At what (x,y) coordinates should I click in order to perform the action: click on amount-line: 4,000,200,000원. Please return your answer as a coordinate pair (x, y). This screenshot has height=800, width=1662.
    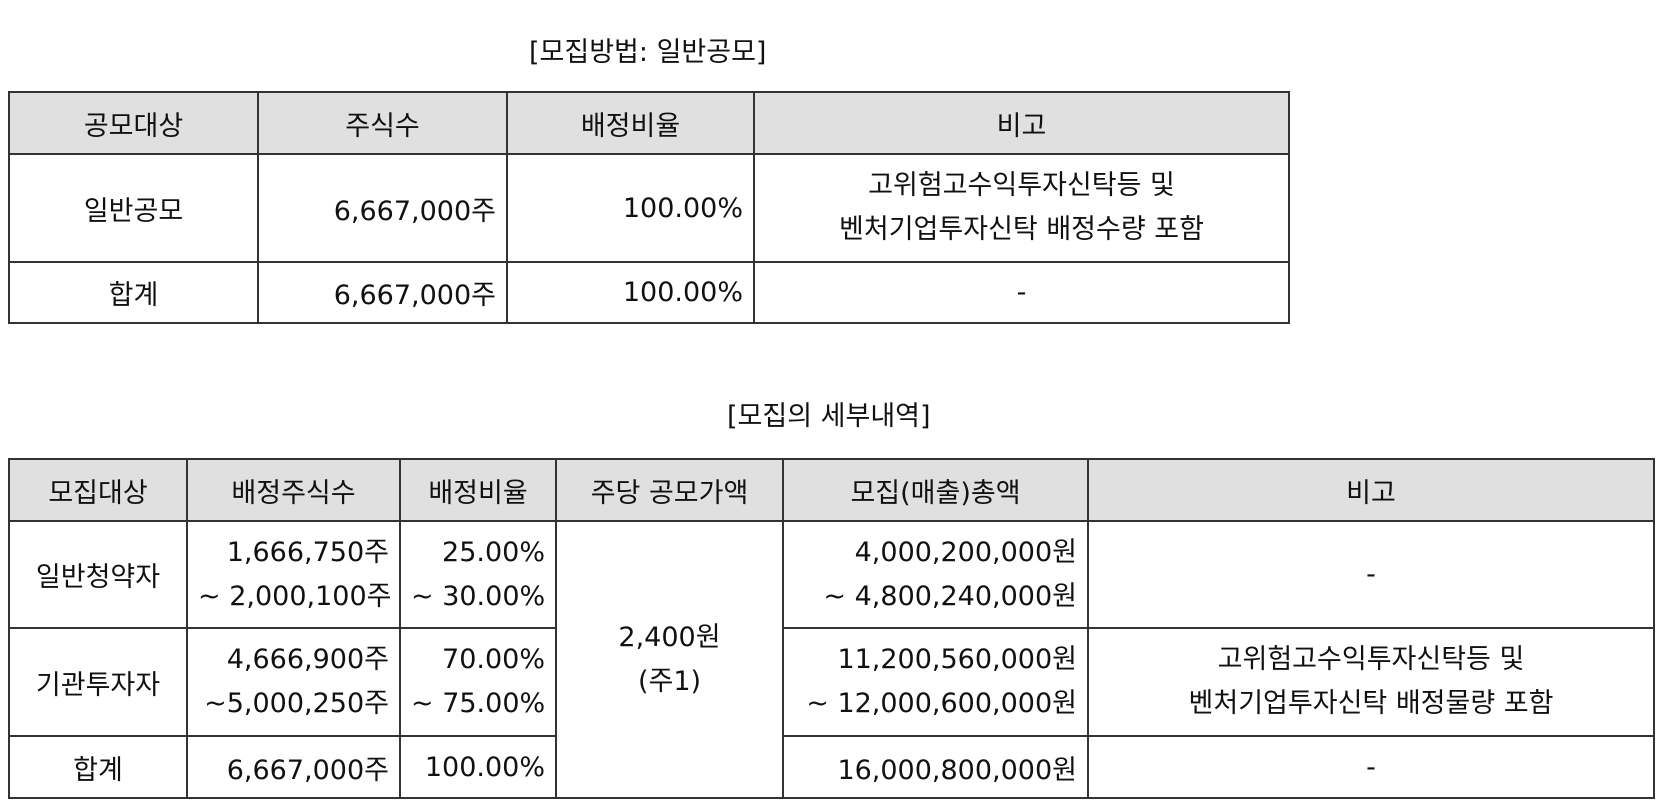
    Looking at the image, I should click on (965, 552).